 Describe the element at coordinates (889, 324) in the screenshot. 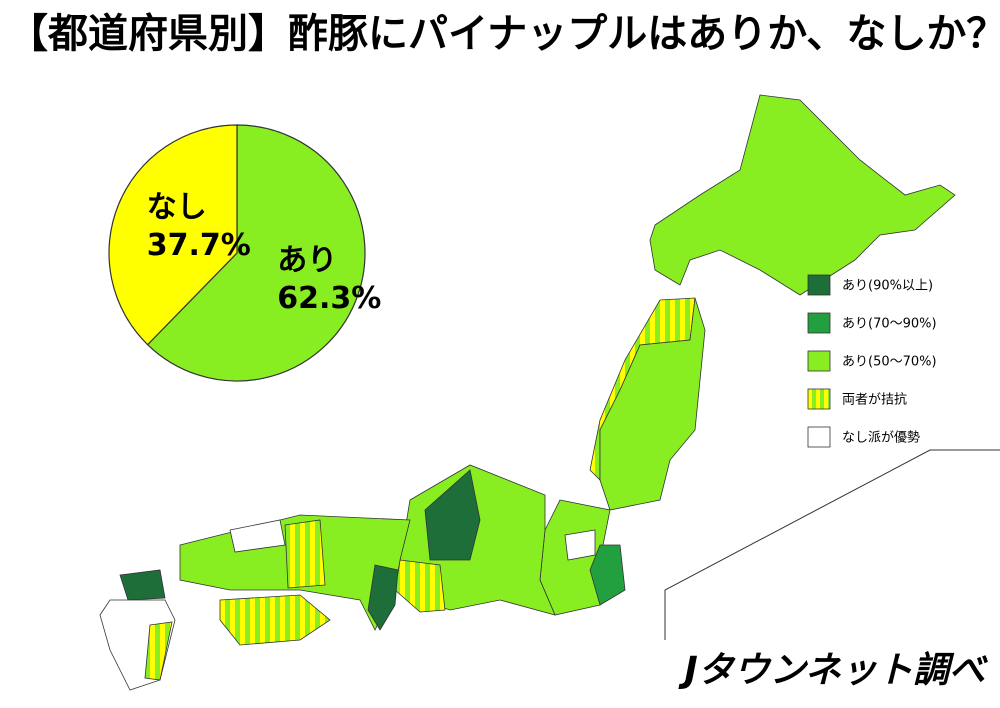

I see `legend-label: あり(70〜90%)` at that location.